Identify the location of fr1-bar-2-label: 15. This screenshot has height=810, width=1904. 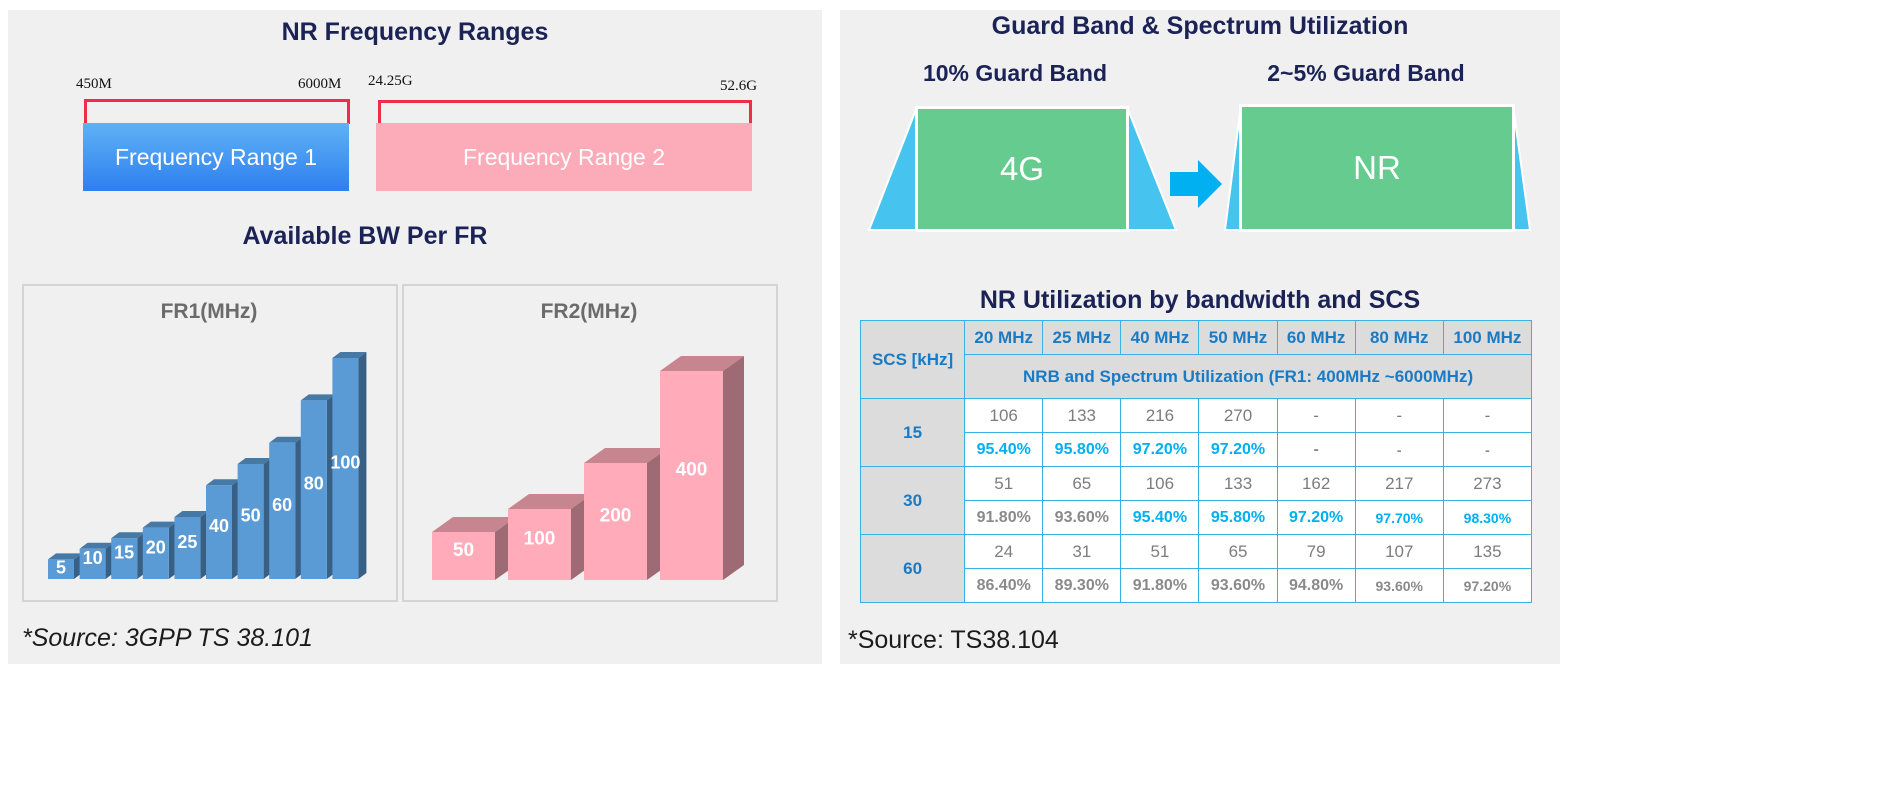
(124, 553).